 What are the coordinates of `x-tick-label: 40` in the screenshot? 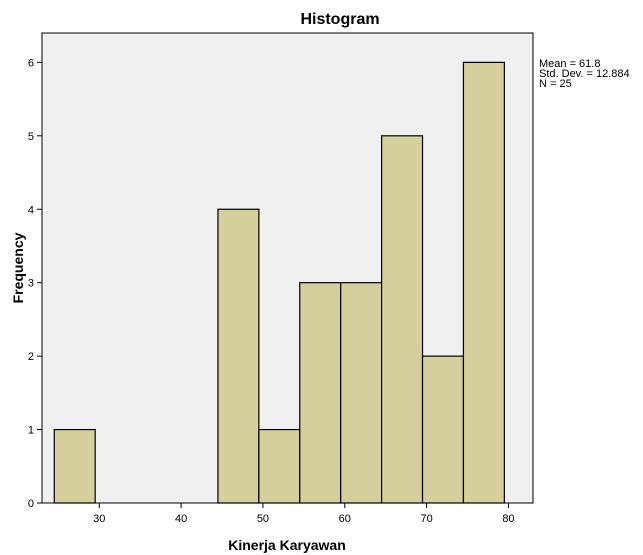 It's located at (181, 519).